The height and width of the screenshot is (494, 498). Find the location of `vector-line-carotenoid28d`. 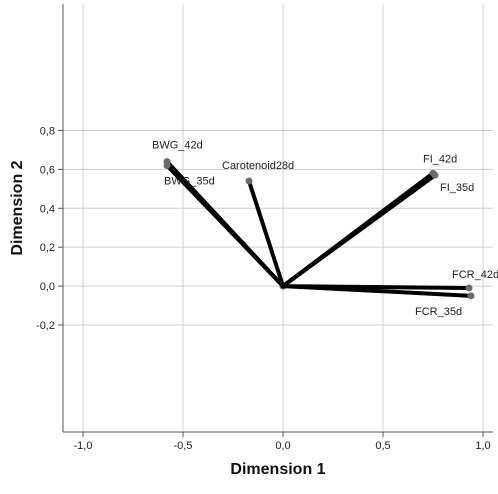

vector-line-carotenoid28d is located at coordinates (266, 234).